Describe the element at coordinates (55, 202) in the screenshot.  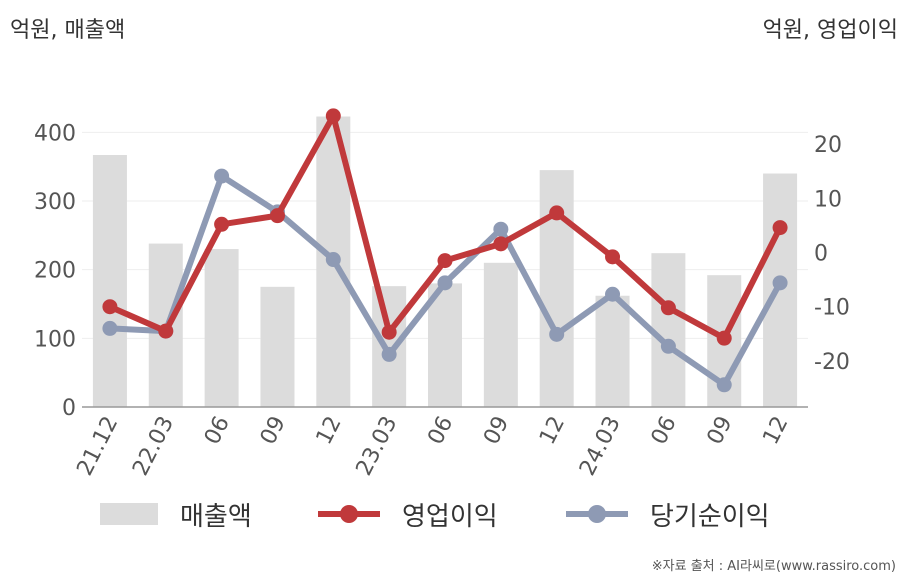
I see `y-left-tick-label: 300` at that location.